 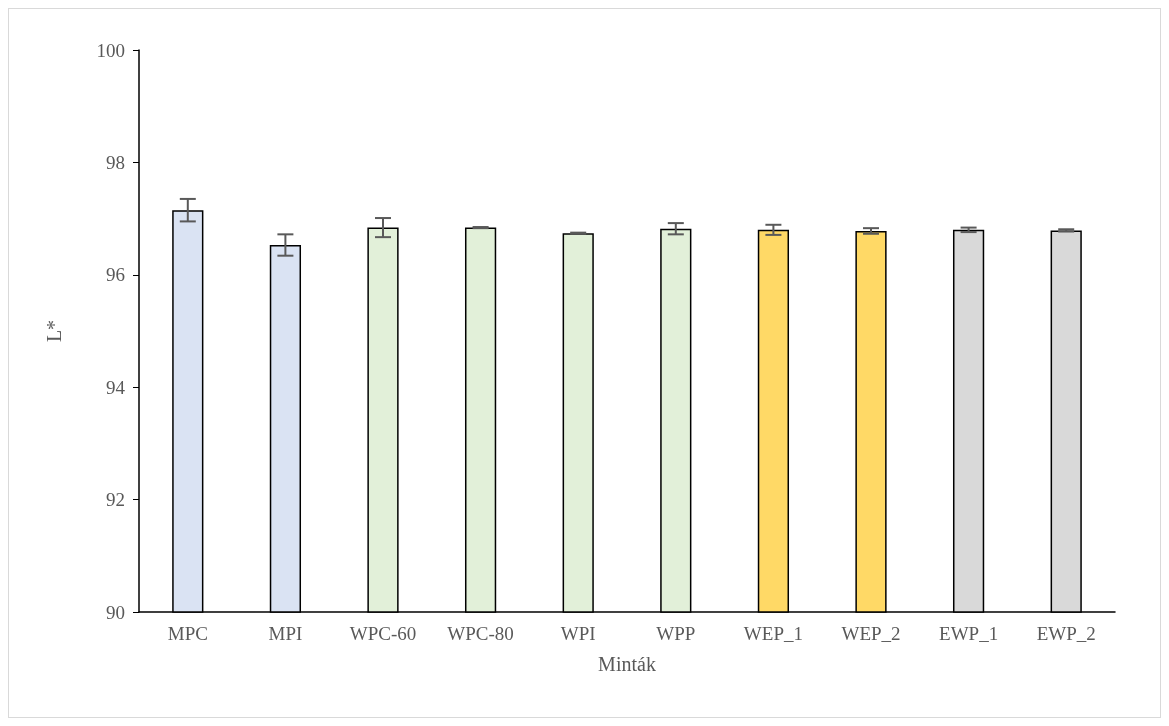 What do you see at coordinates (1066, 633) in the screenshot?
I see `x-tick-label: EWP_2` at bounding box center [1066, 633].